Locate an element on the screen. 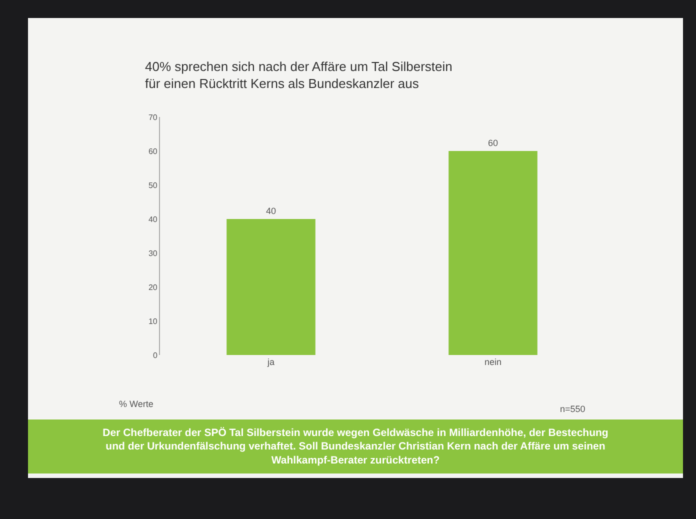 Image resolution: width=696 pixels, height=519 pixels. chart-title: 40% sprechen sich nach der Affäre um Tal Silberstein für einen Rücktritt Kerns als Bundeskanzler aus is located at coordinates (298, 74).